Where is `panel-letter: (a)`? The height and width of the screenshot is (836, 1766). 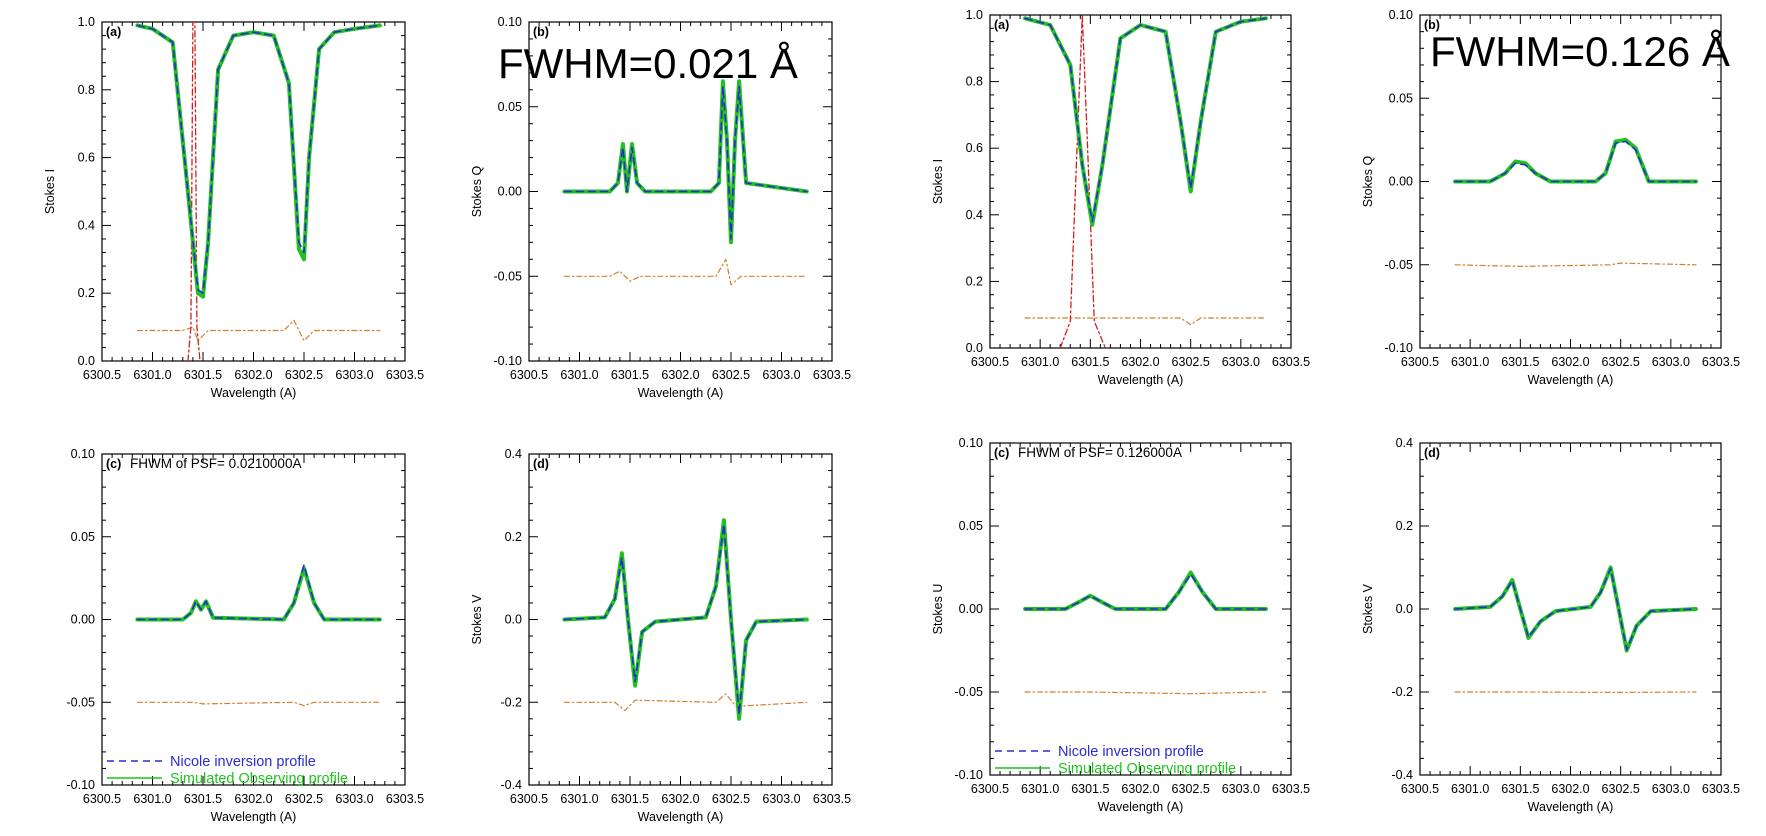
panel-letter: (a) is located at coordinates (1001, 25).